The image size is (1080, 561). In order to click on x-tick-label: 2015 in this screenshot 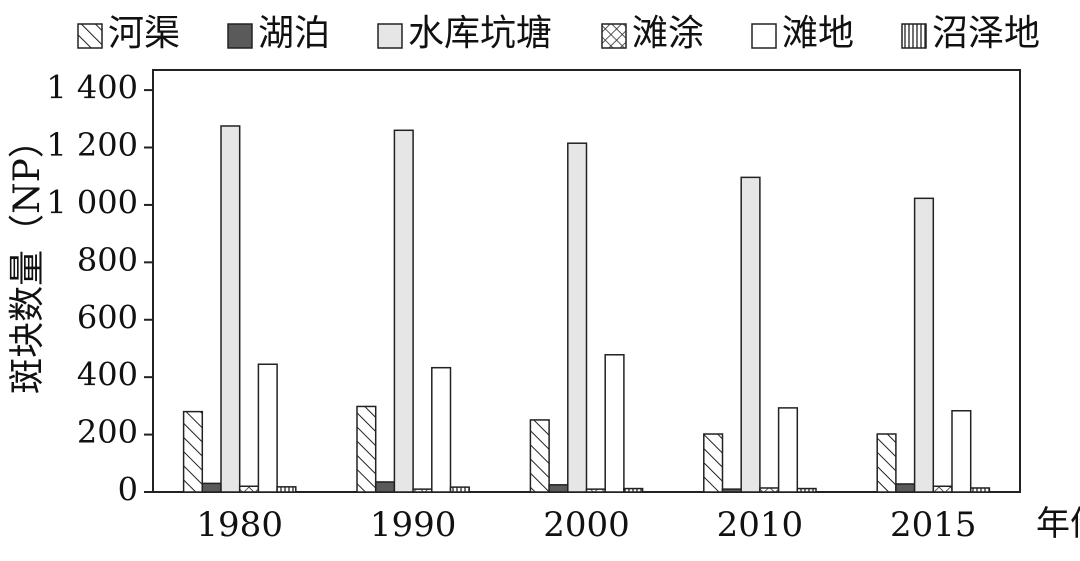, I will do `click(933, 525)`.